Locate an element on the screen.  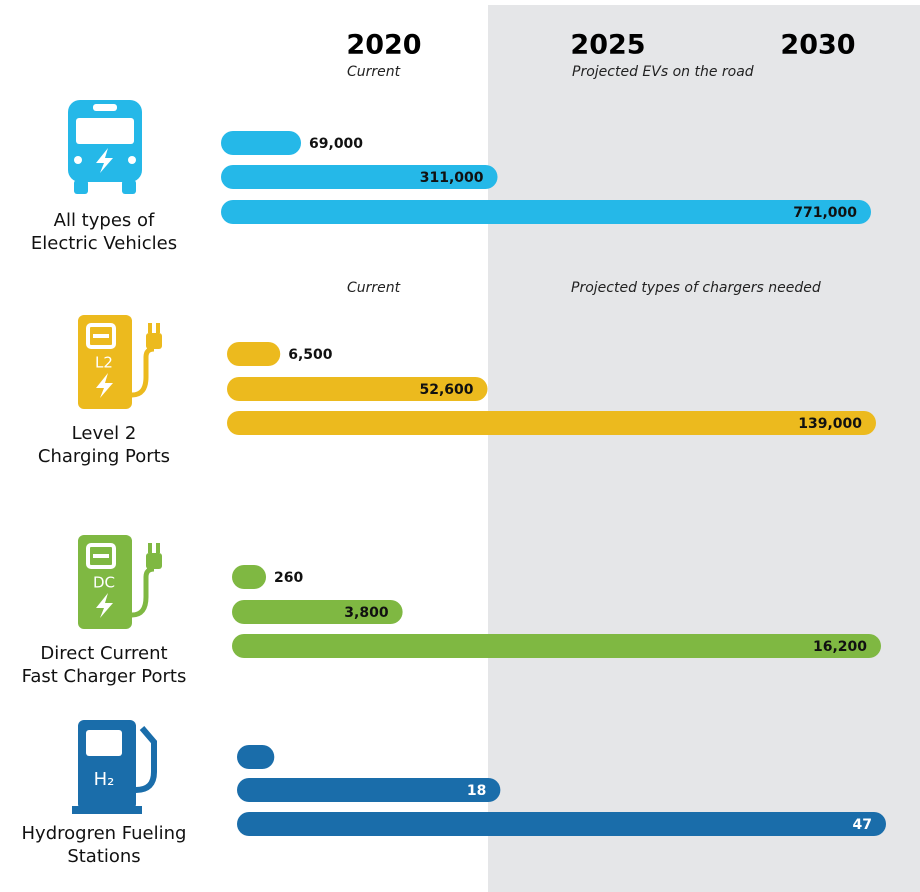
year-2020: 2020 is located at coordinates (383, 45).